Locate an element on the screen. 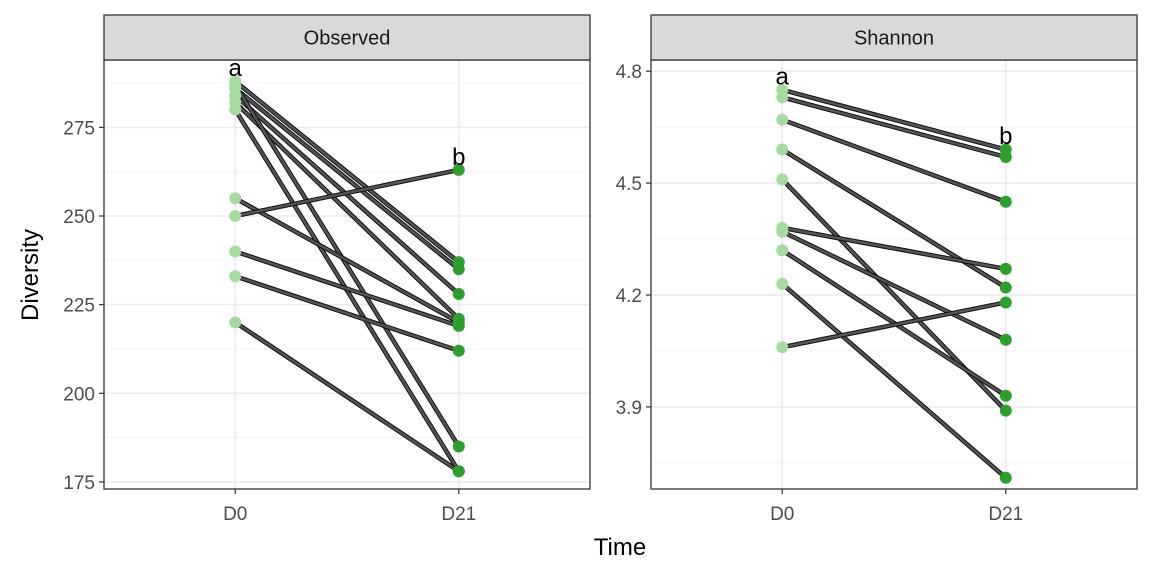 This screenshot has height=576, width=1152. y-tick-label: 275 is located at coordinates (79, 128).